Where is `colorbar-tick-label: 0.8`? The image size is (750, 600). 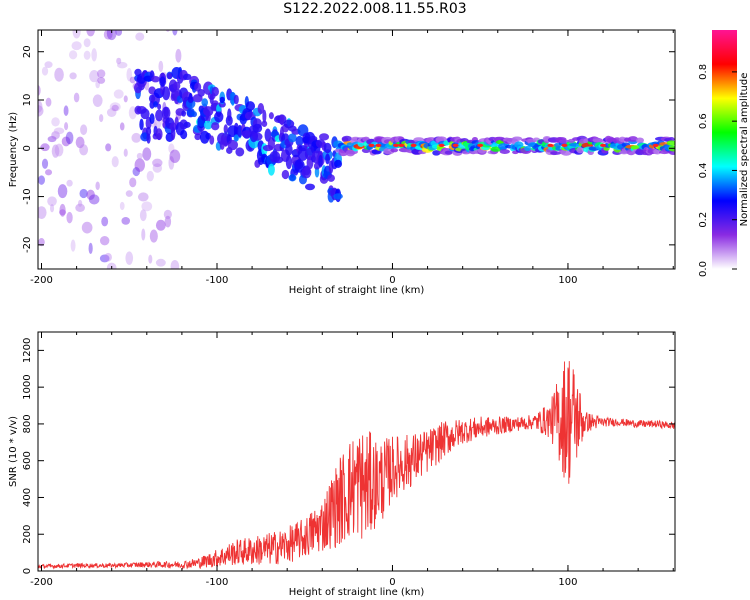 colorbar-tick-label: 0.8 is located at coordinates (703, 72).